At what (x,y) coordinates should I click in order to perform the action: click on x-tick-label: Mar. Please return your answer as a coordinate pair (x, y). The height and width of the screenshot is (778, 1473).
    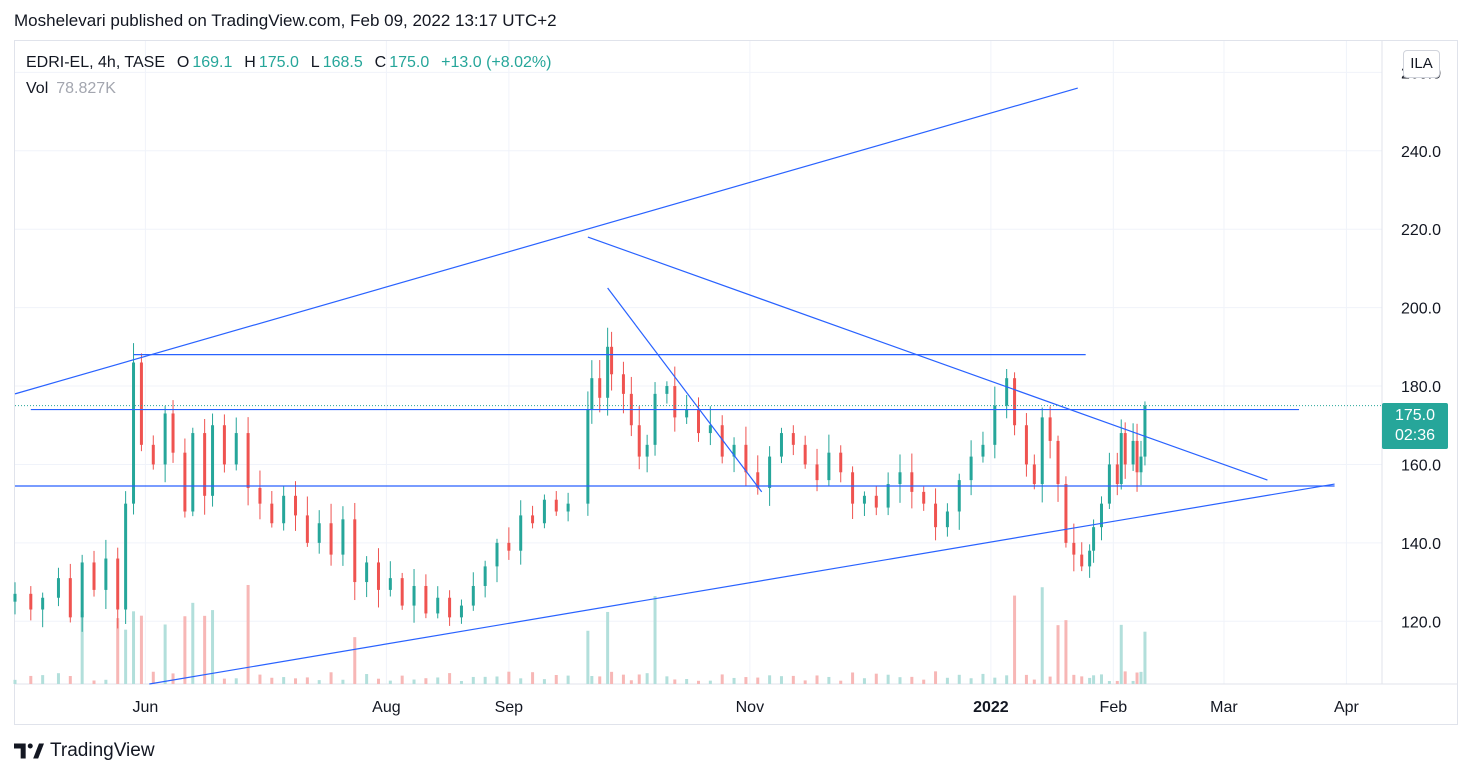
    Looking at the image, I should click on (1224, 707).